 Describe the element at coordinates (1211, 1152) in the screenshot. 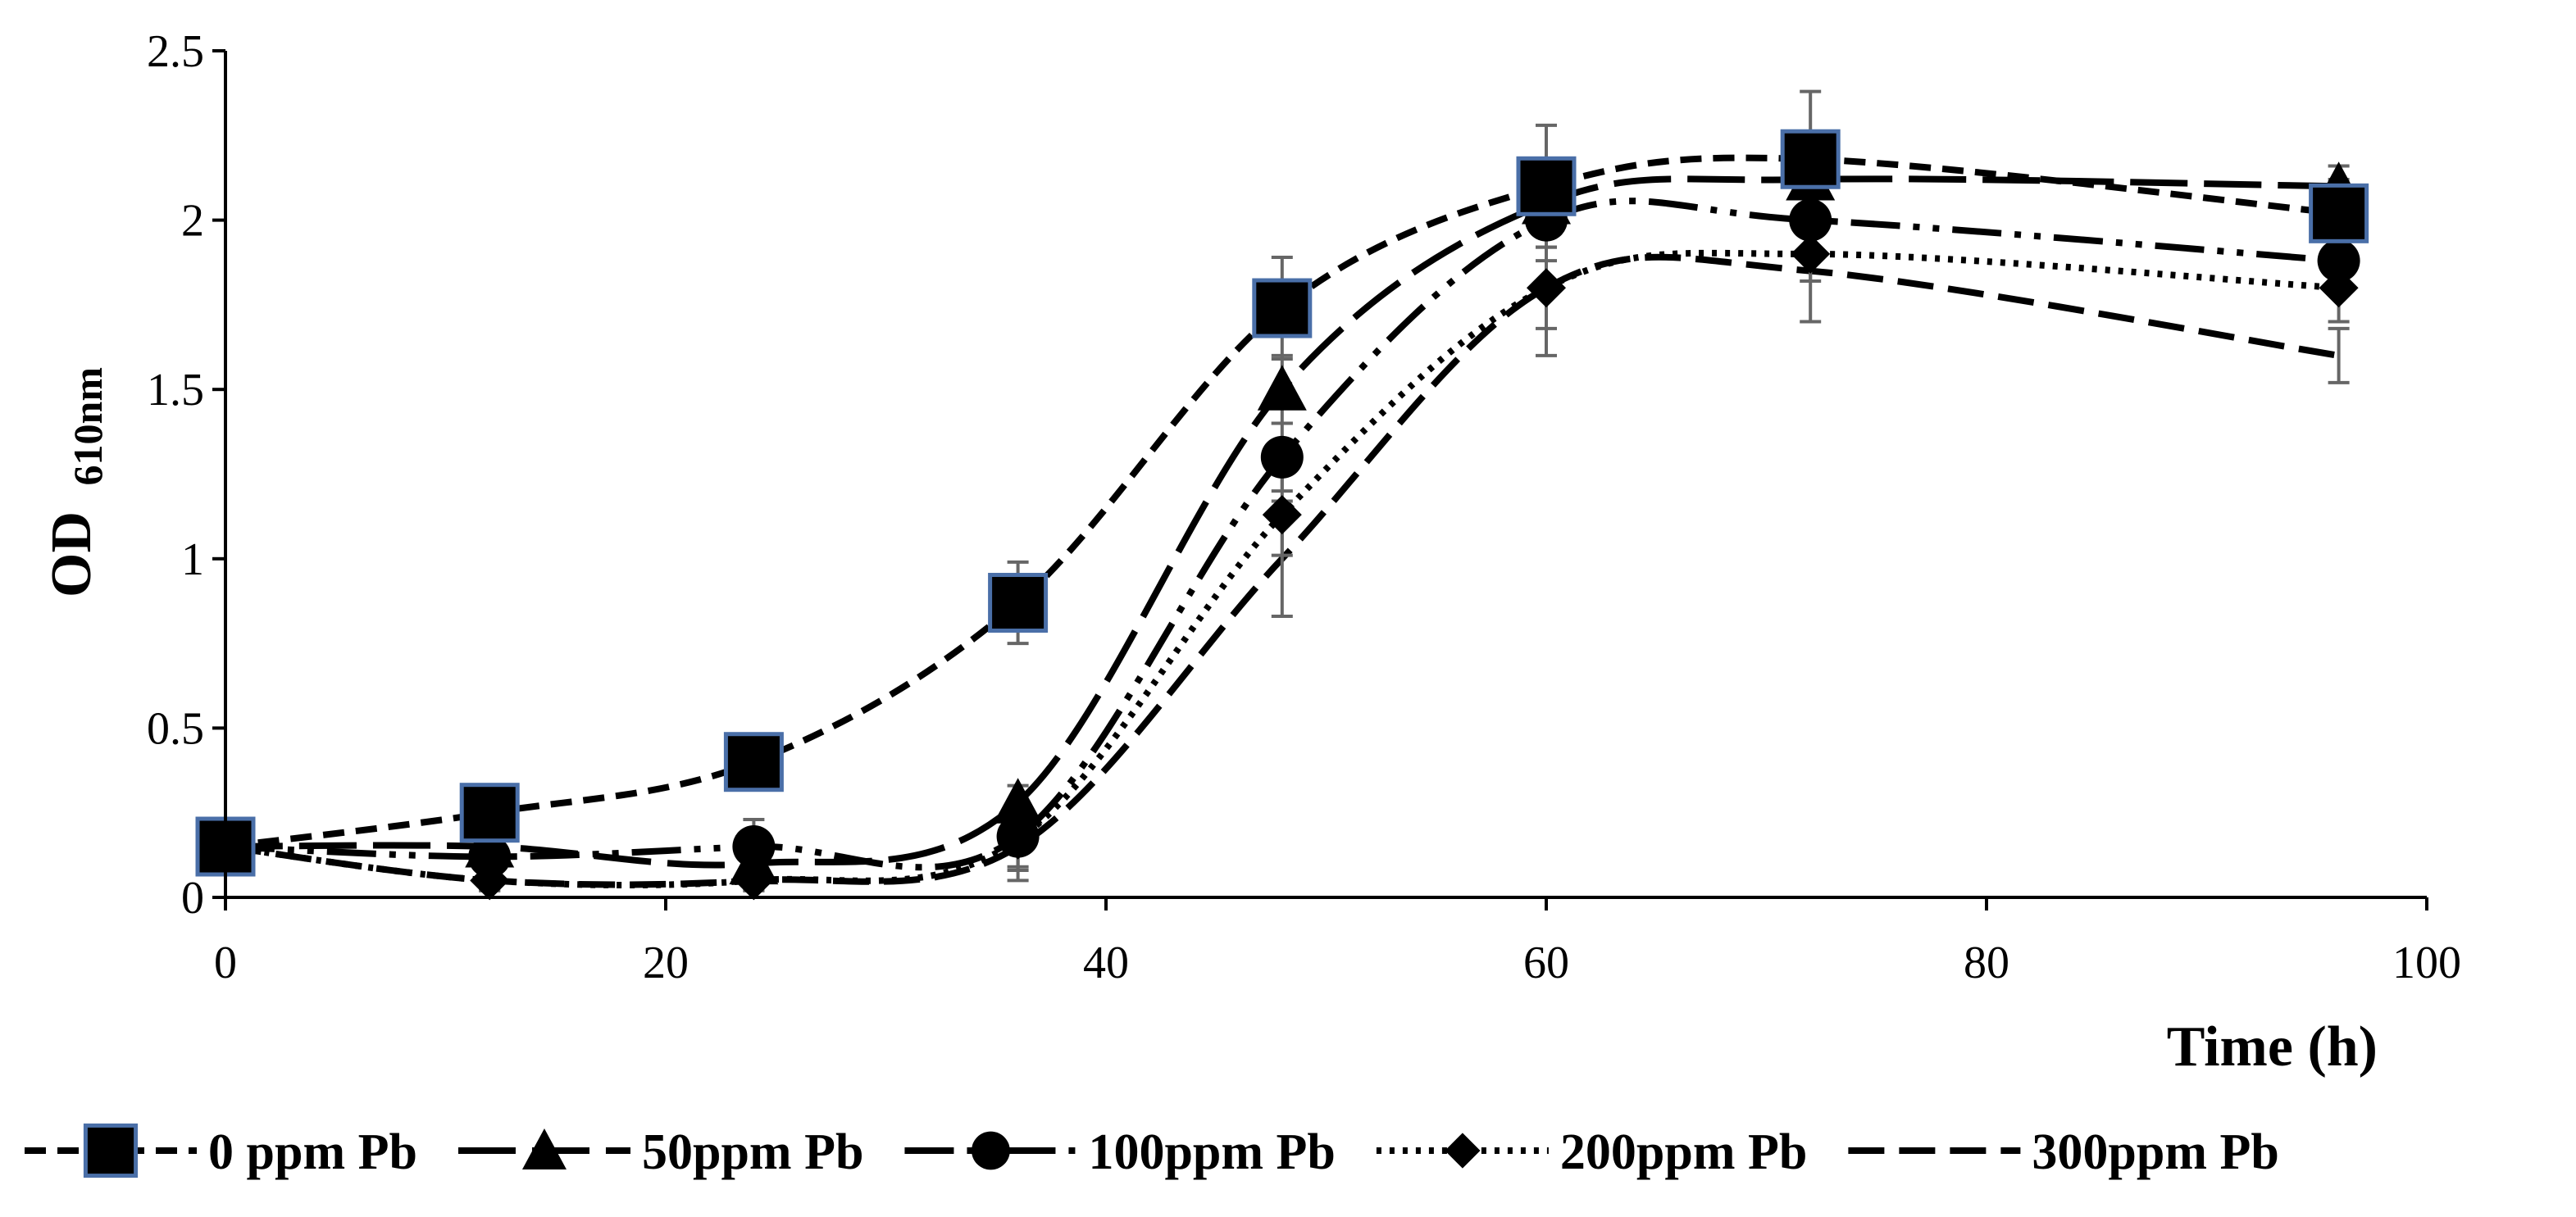

I see `legend-label: 100ppm Pb` at that location.